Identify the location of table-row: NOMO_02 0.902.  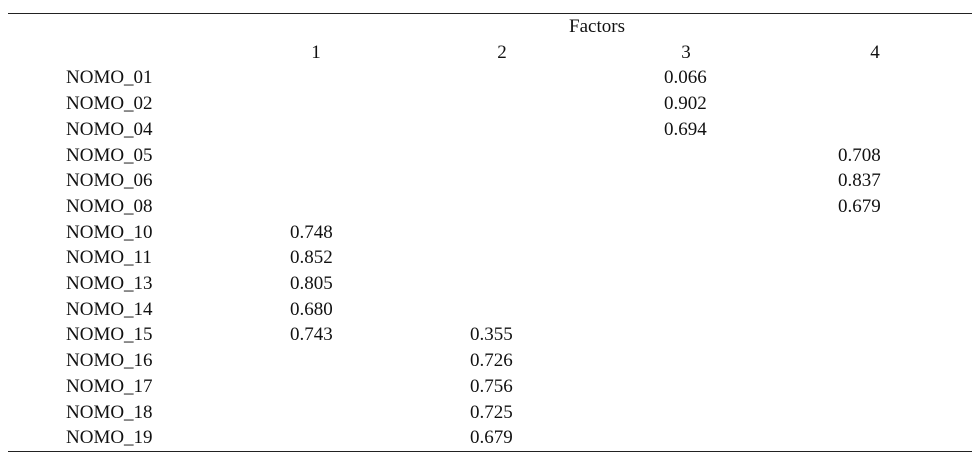
(490, 104).